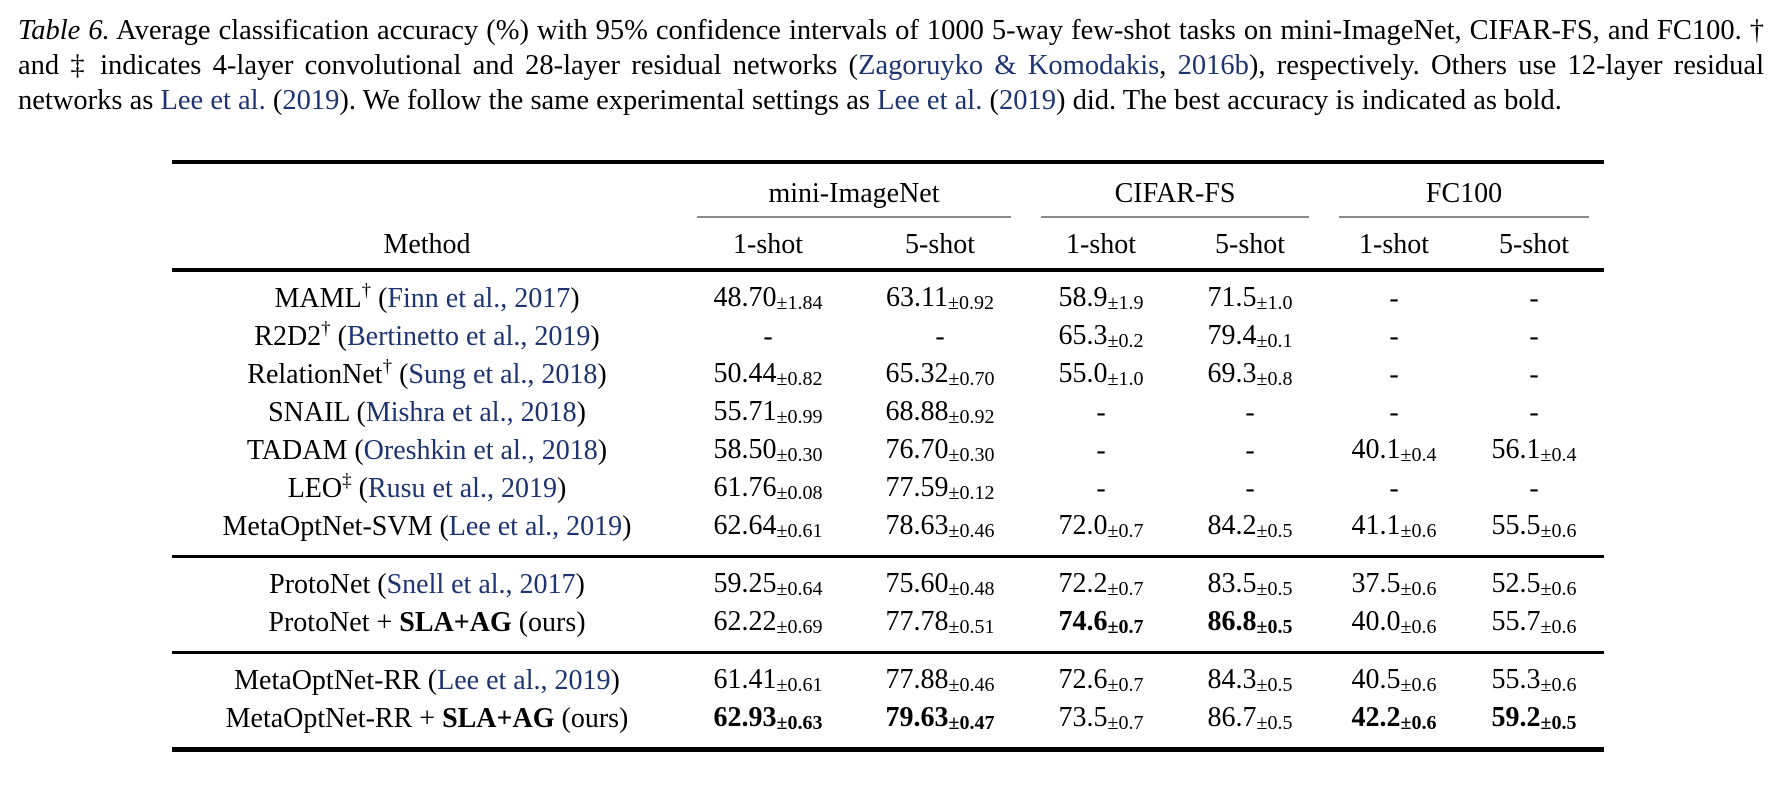 The width and height of the screenshot is (1782, 795). I want to click on accuracy-value: 79.63, so click(917, 717).